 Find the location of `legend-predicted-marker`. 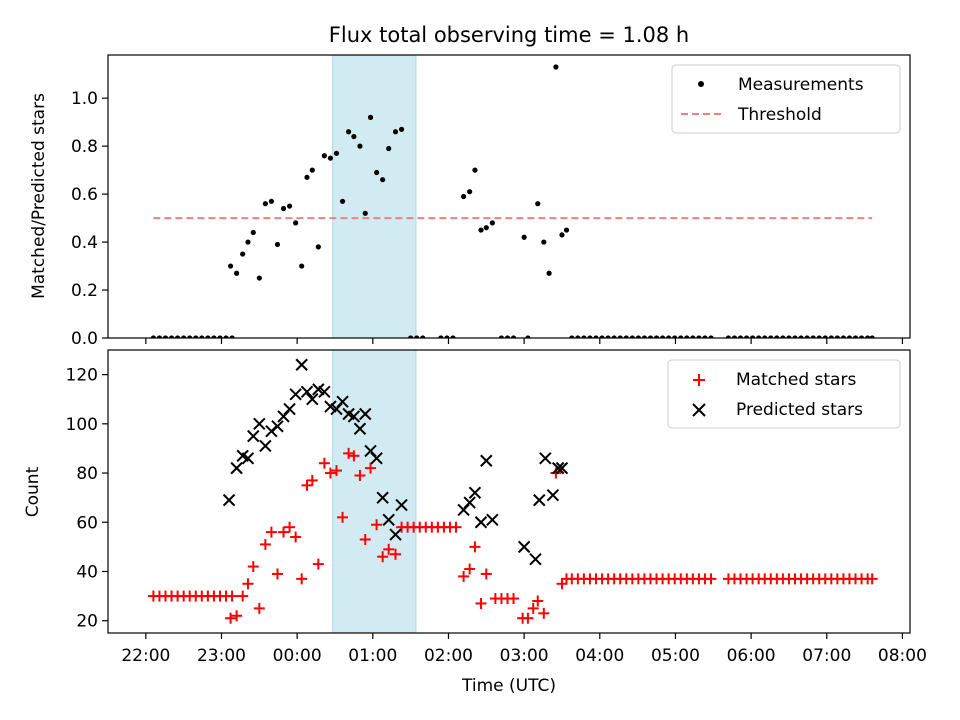

legend-predicted-marker is located at coordinates (699, 410).